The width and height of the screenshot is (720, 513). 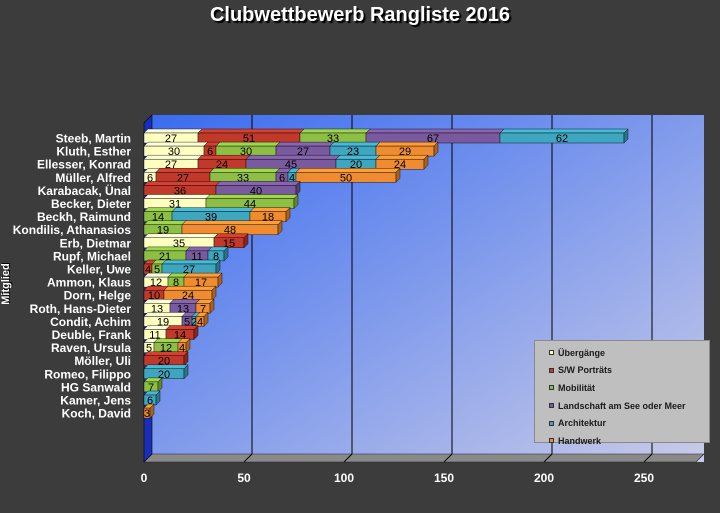 I want to click on category-label: Möller, Uli, so click(x=102, y=361).